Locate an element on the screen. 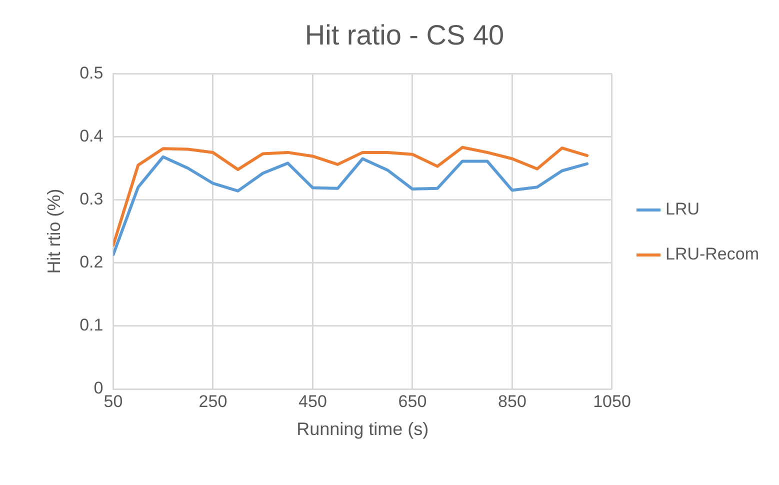  x-tick-label: 450 is located at coordinates (312, 401).